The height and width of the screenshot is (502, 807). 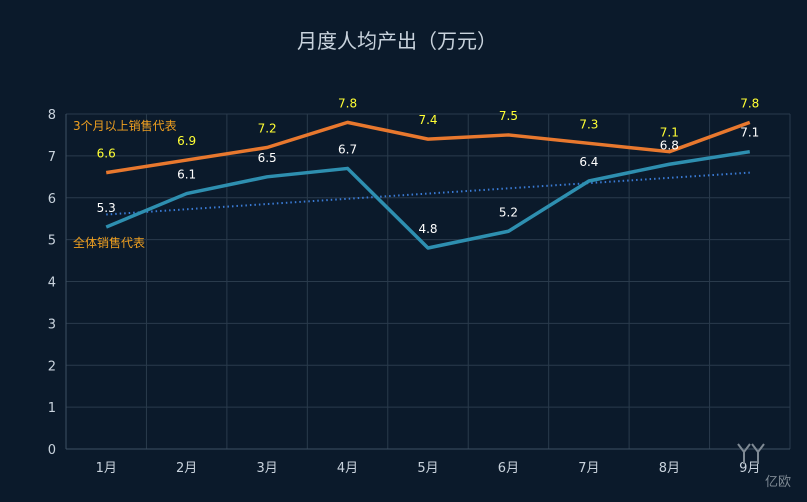 What do you see at coordinates (669, 468) in the screenshot?
I see `x-tick-label: 8月` at bounding box center [669, 468].